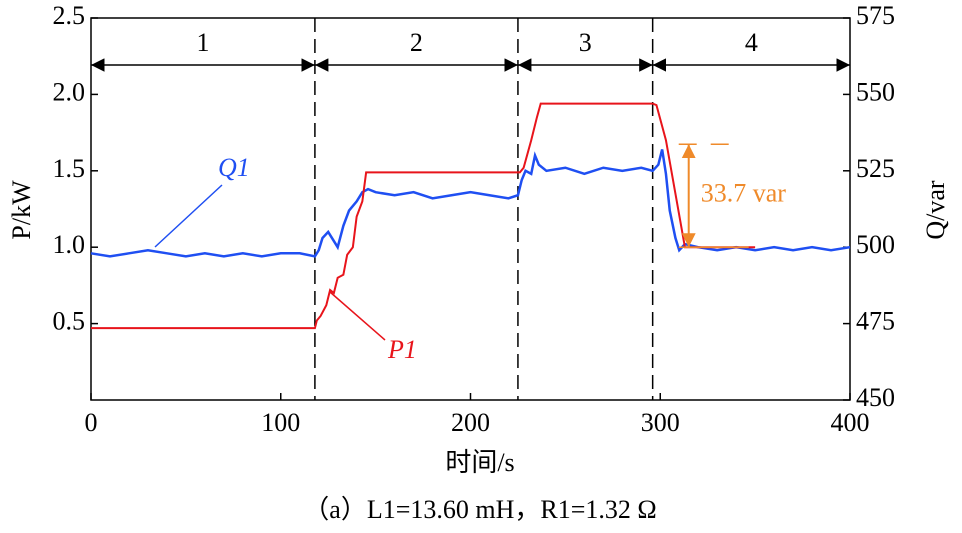 The width and height of the screenshot is (962, 533). What do you see at coordinates (935, 210) in the screenshot?
I see `y2-axis-label: Q/var` at bounding box center [935, 210].